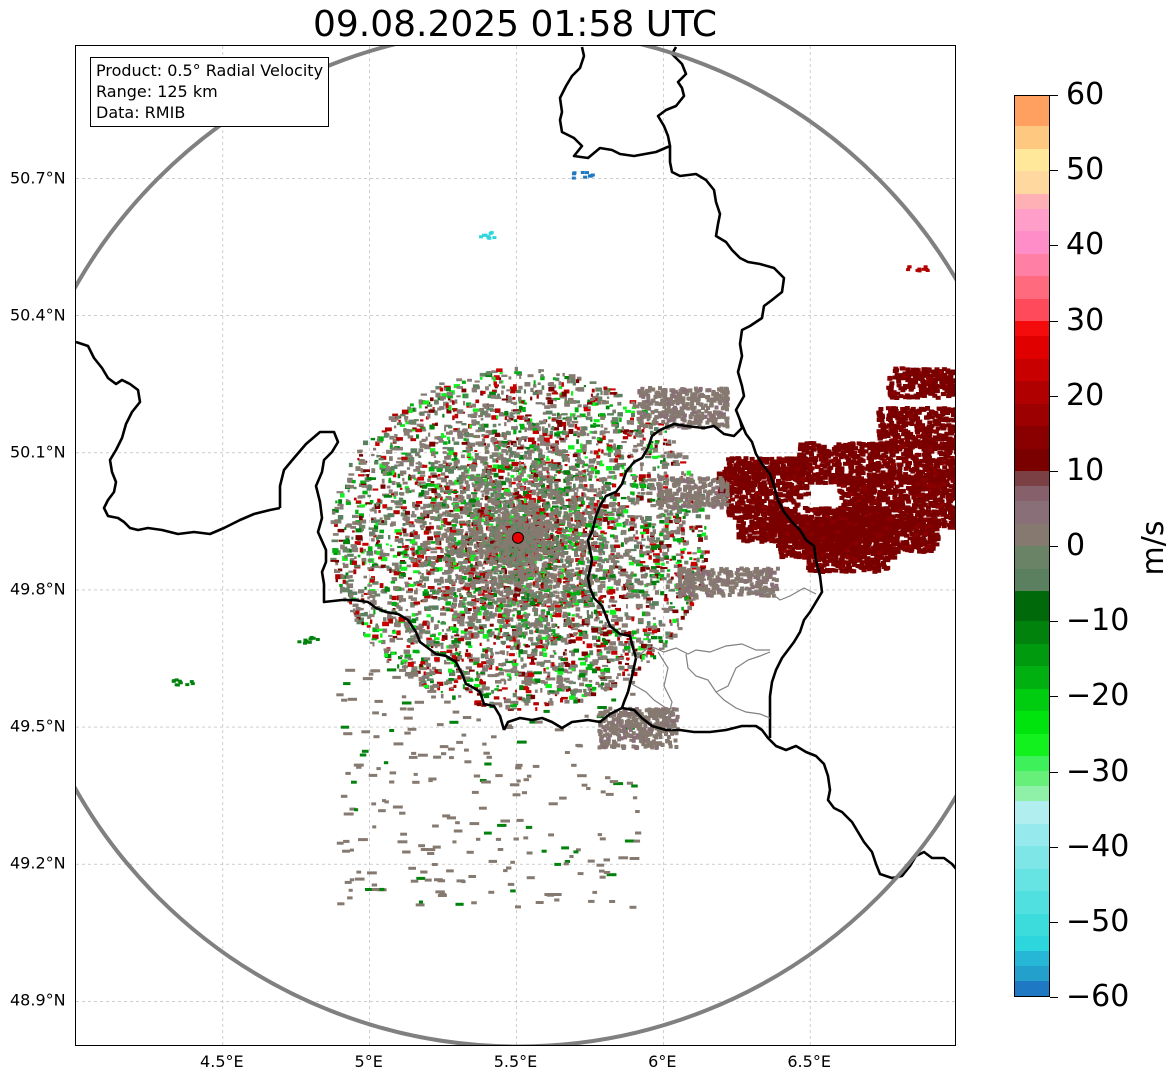 This screenshot has width=1171, height=1081. What do you see at coordinates (222, 1061) in the screenshot?
I see `lon-label: 4.5°E` at bounding box center [222, 1061].